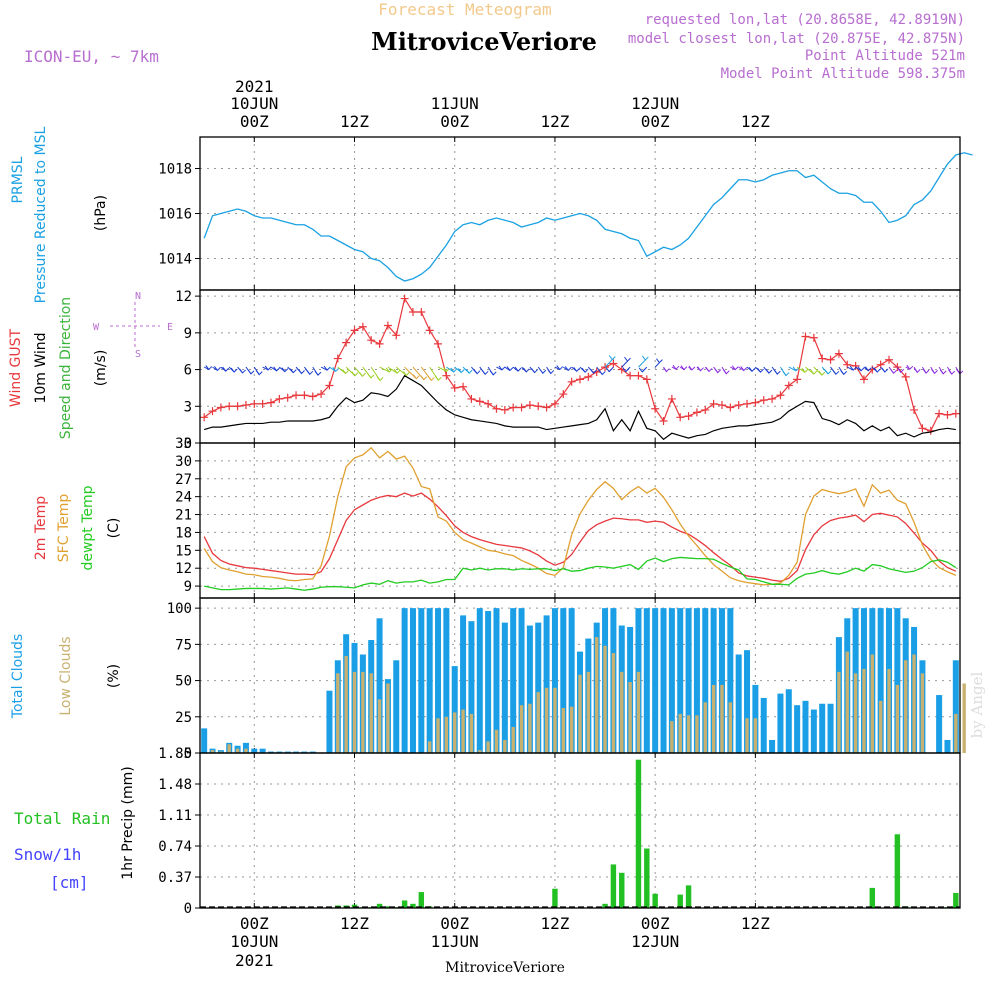 The image size is (1000, 1000). Describe the element at coordinates (655, 121) in the screenshot. I see `top-tick-hour: 00Z` at that location.